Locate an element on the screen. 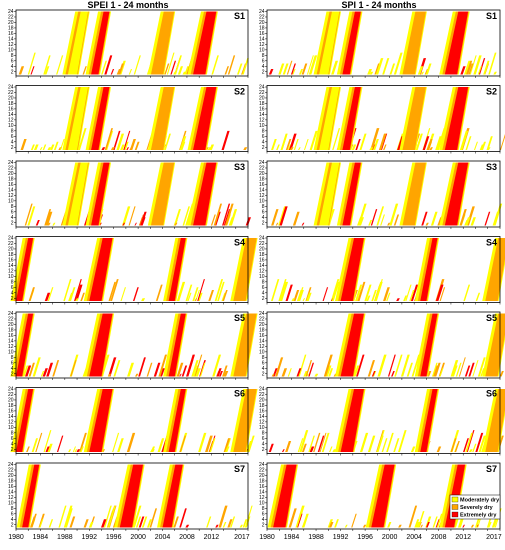 Image resolution: width=505 pixels, height=550 pixels. y-tick-label: 24 is located at coordinates (262, 88).